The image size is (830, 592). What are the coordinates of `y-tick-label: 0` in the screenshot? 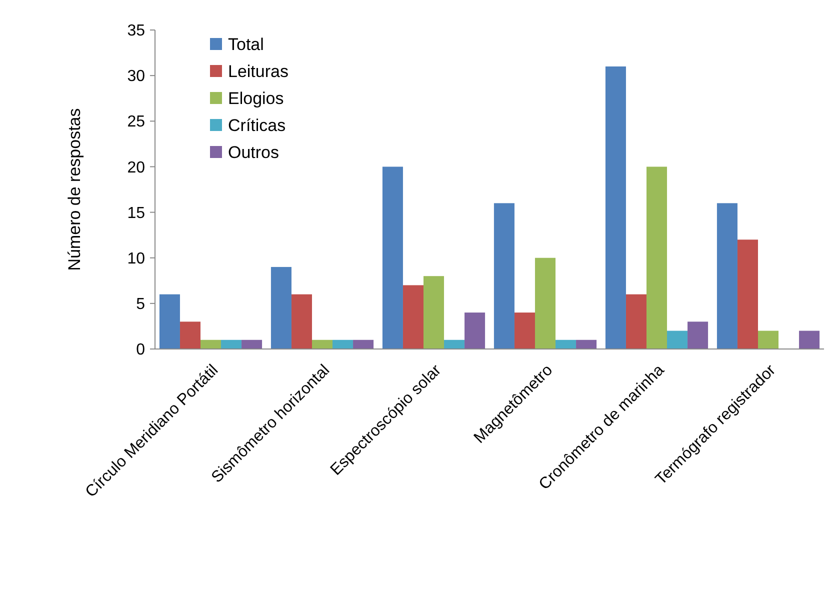 It's located at (141, 350).